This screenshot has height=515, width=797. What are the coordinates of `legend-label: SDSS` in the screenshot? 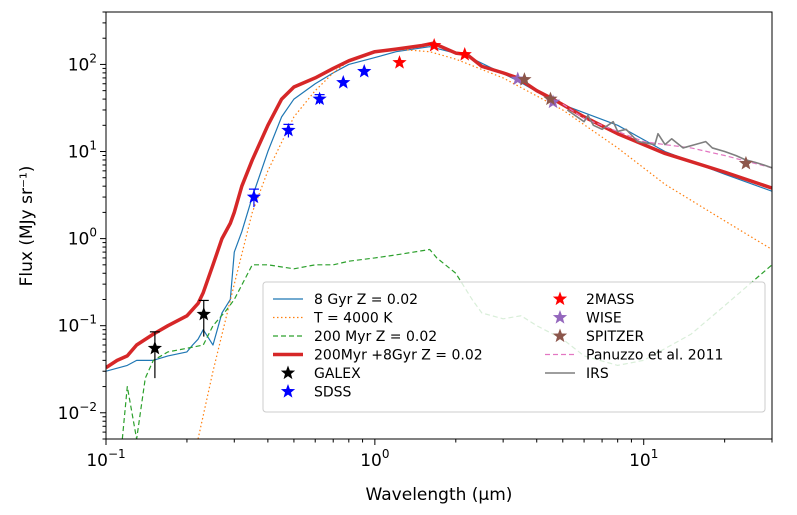 It's located at (333, 393).